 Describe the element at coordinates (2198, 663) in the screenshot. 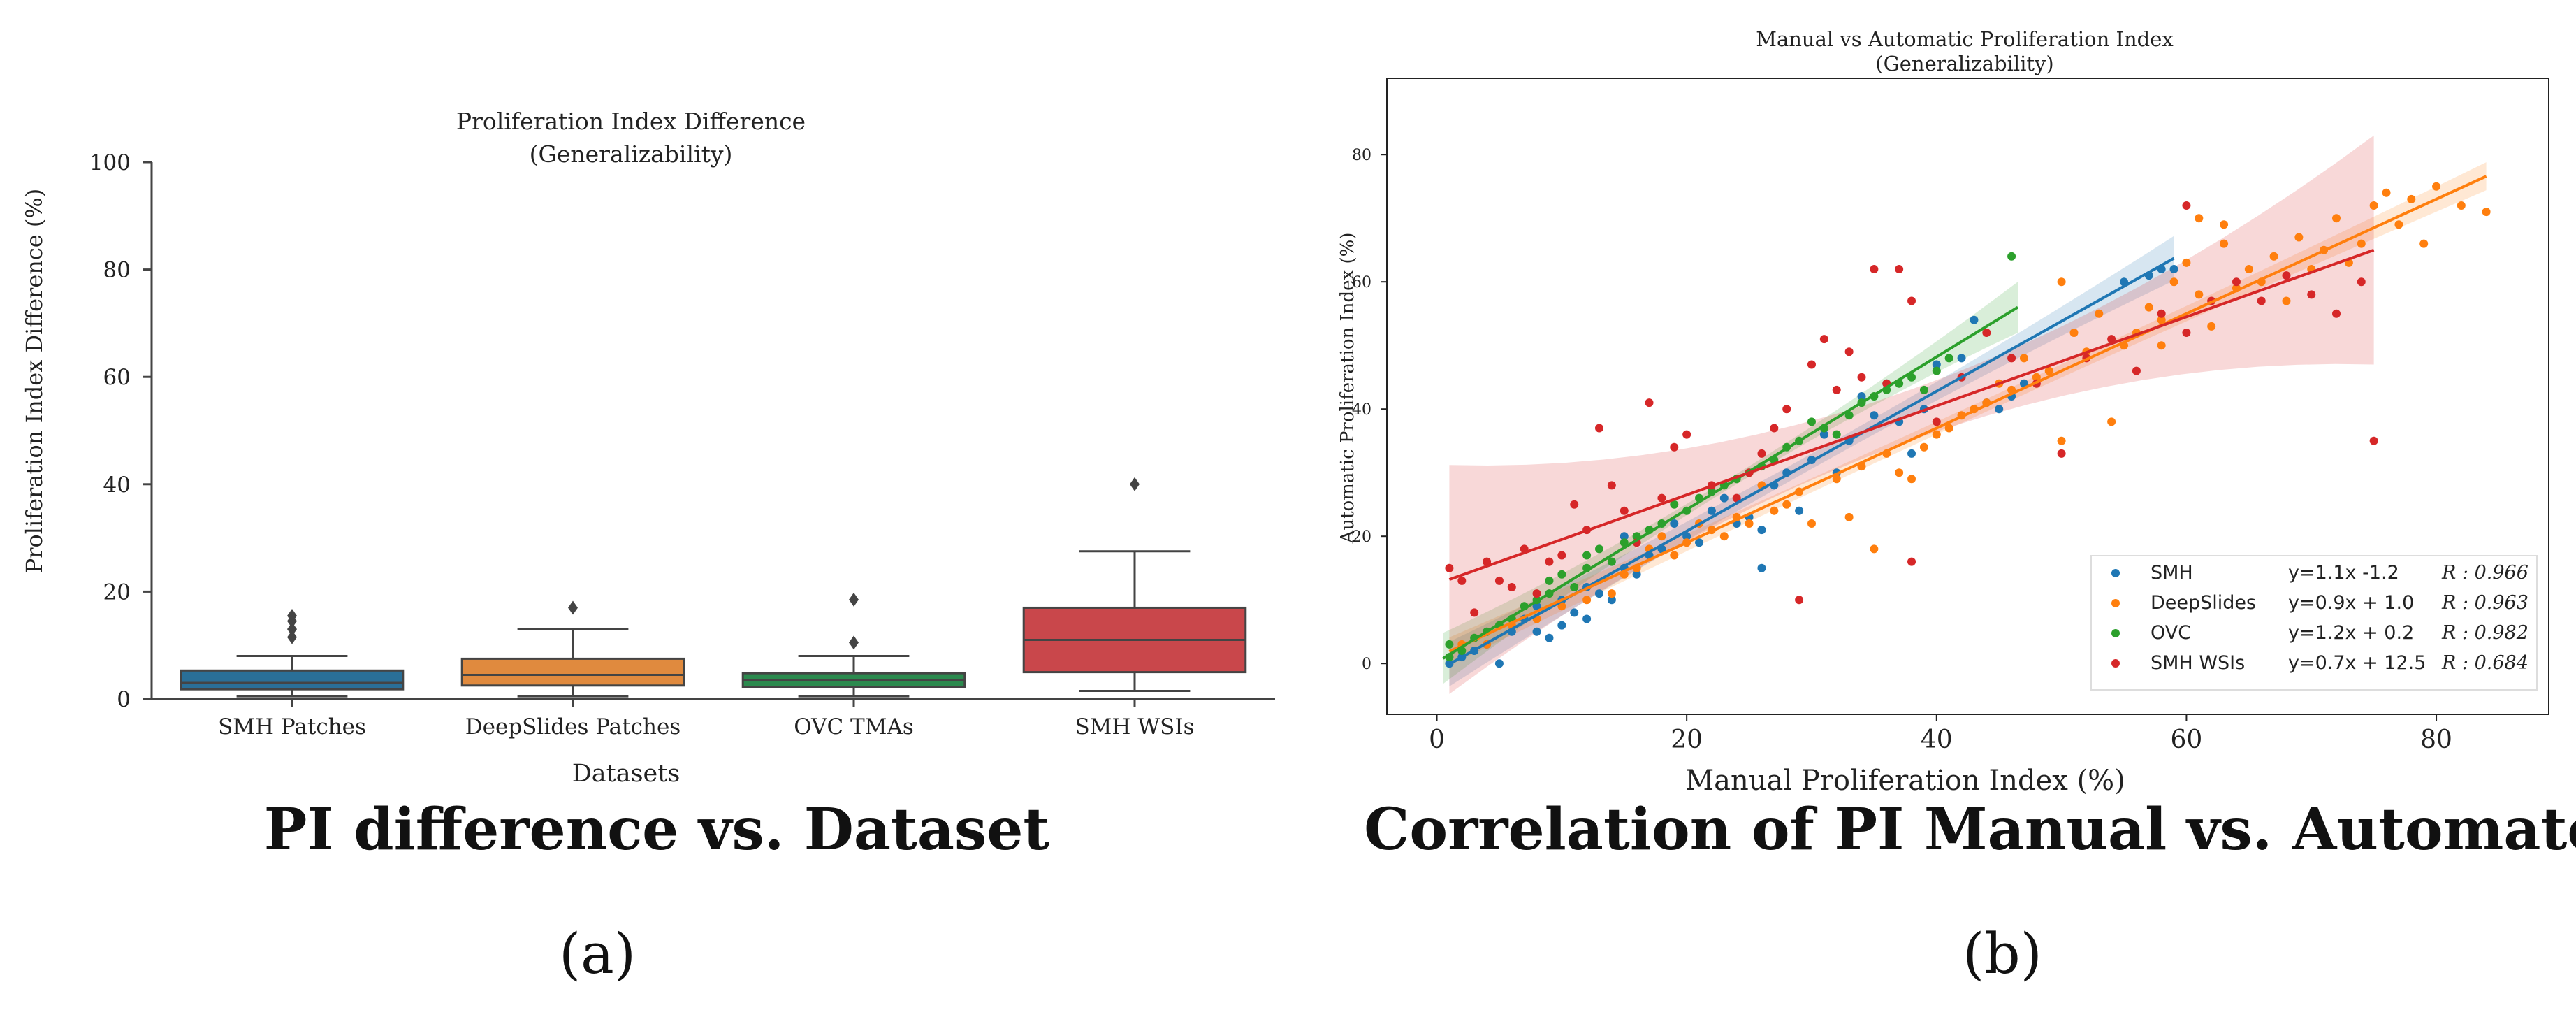

I see `legend-label-smh-wsis: SMH WSIs` at that location.